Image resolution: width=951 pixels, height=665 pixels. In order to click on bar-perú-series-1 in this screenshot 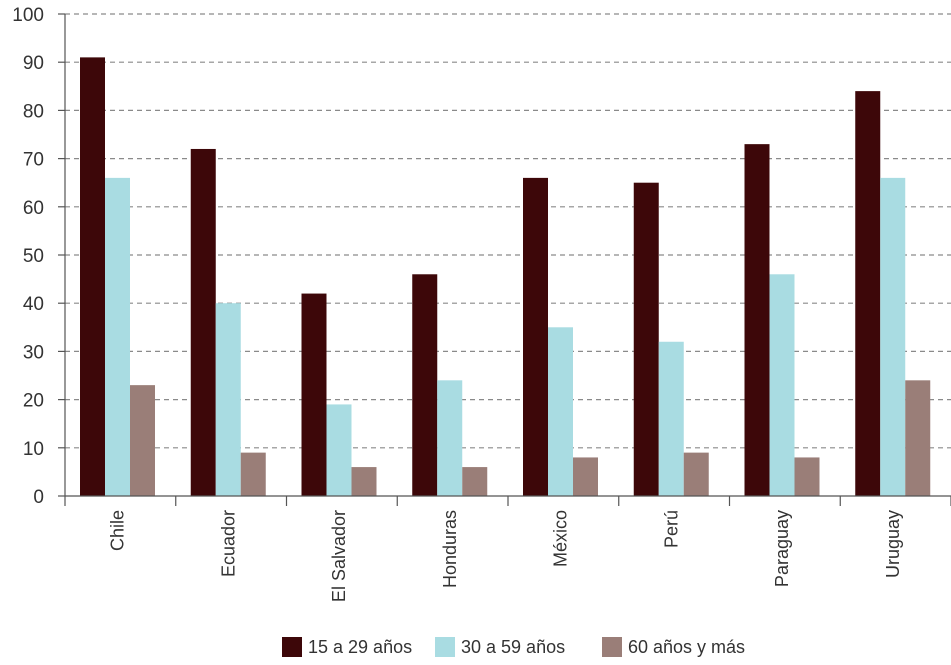, I will do `click(646, 339)`.